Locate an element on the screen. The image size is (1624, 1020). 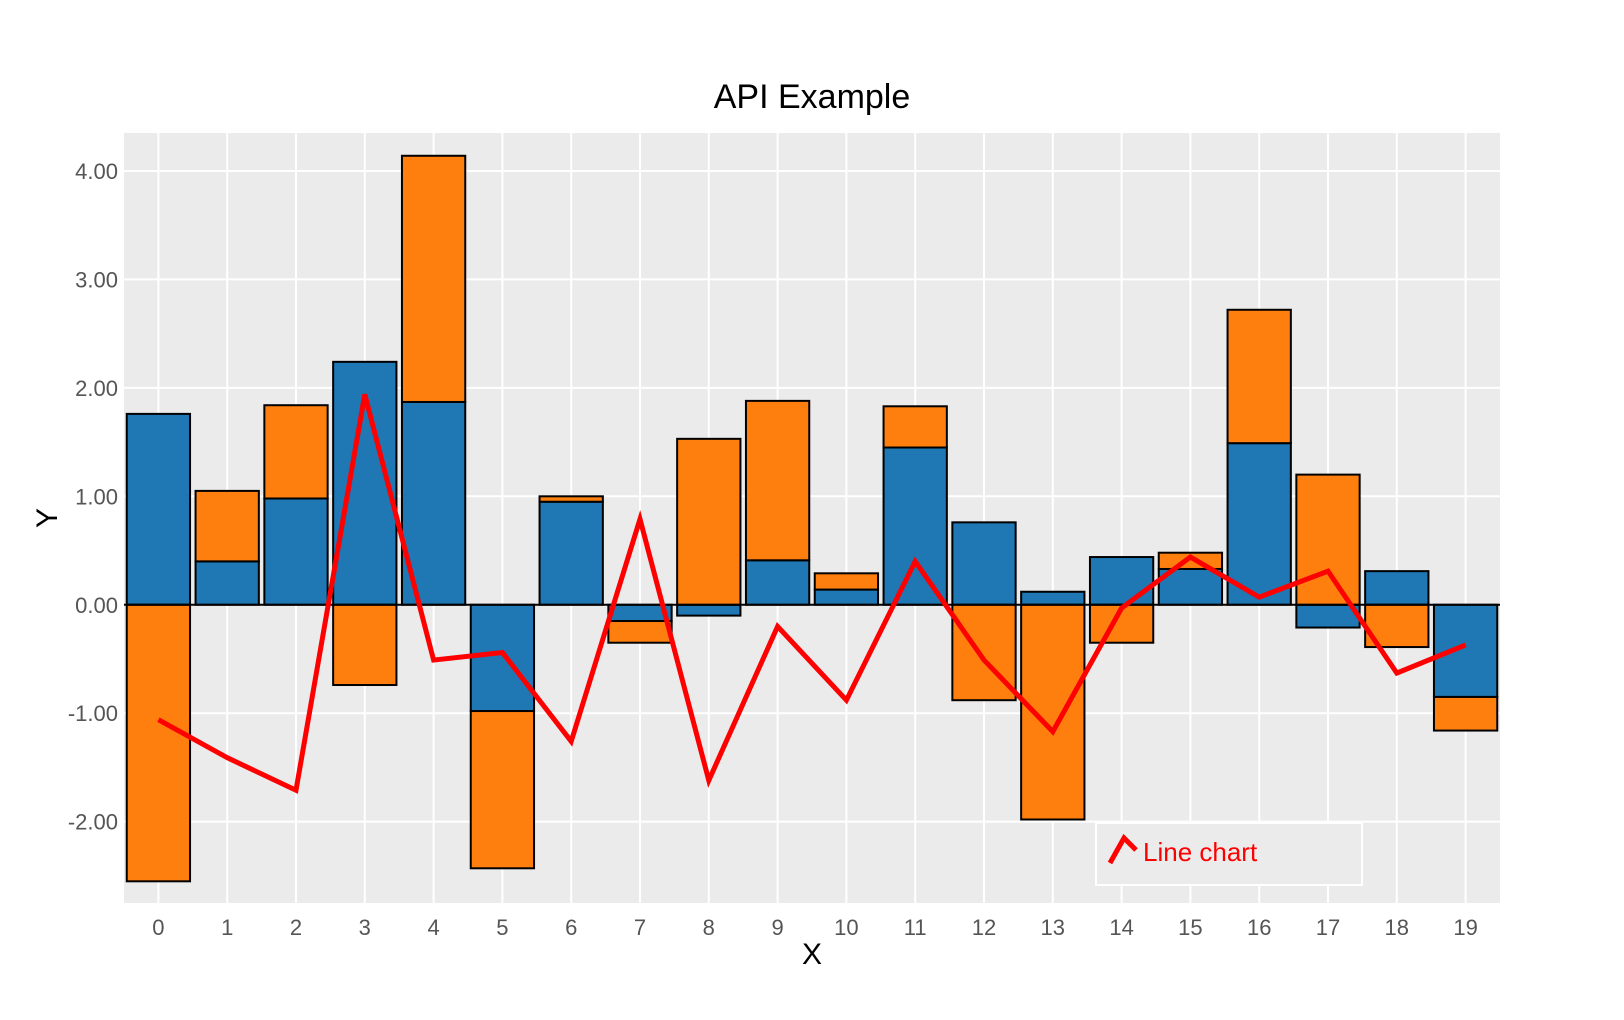
legend: Line chart is located at coordinates (1229, 854).